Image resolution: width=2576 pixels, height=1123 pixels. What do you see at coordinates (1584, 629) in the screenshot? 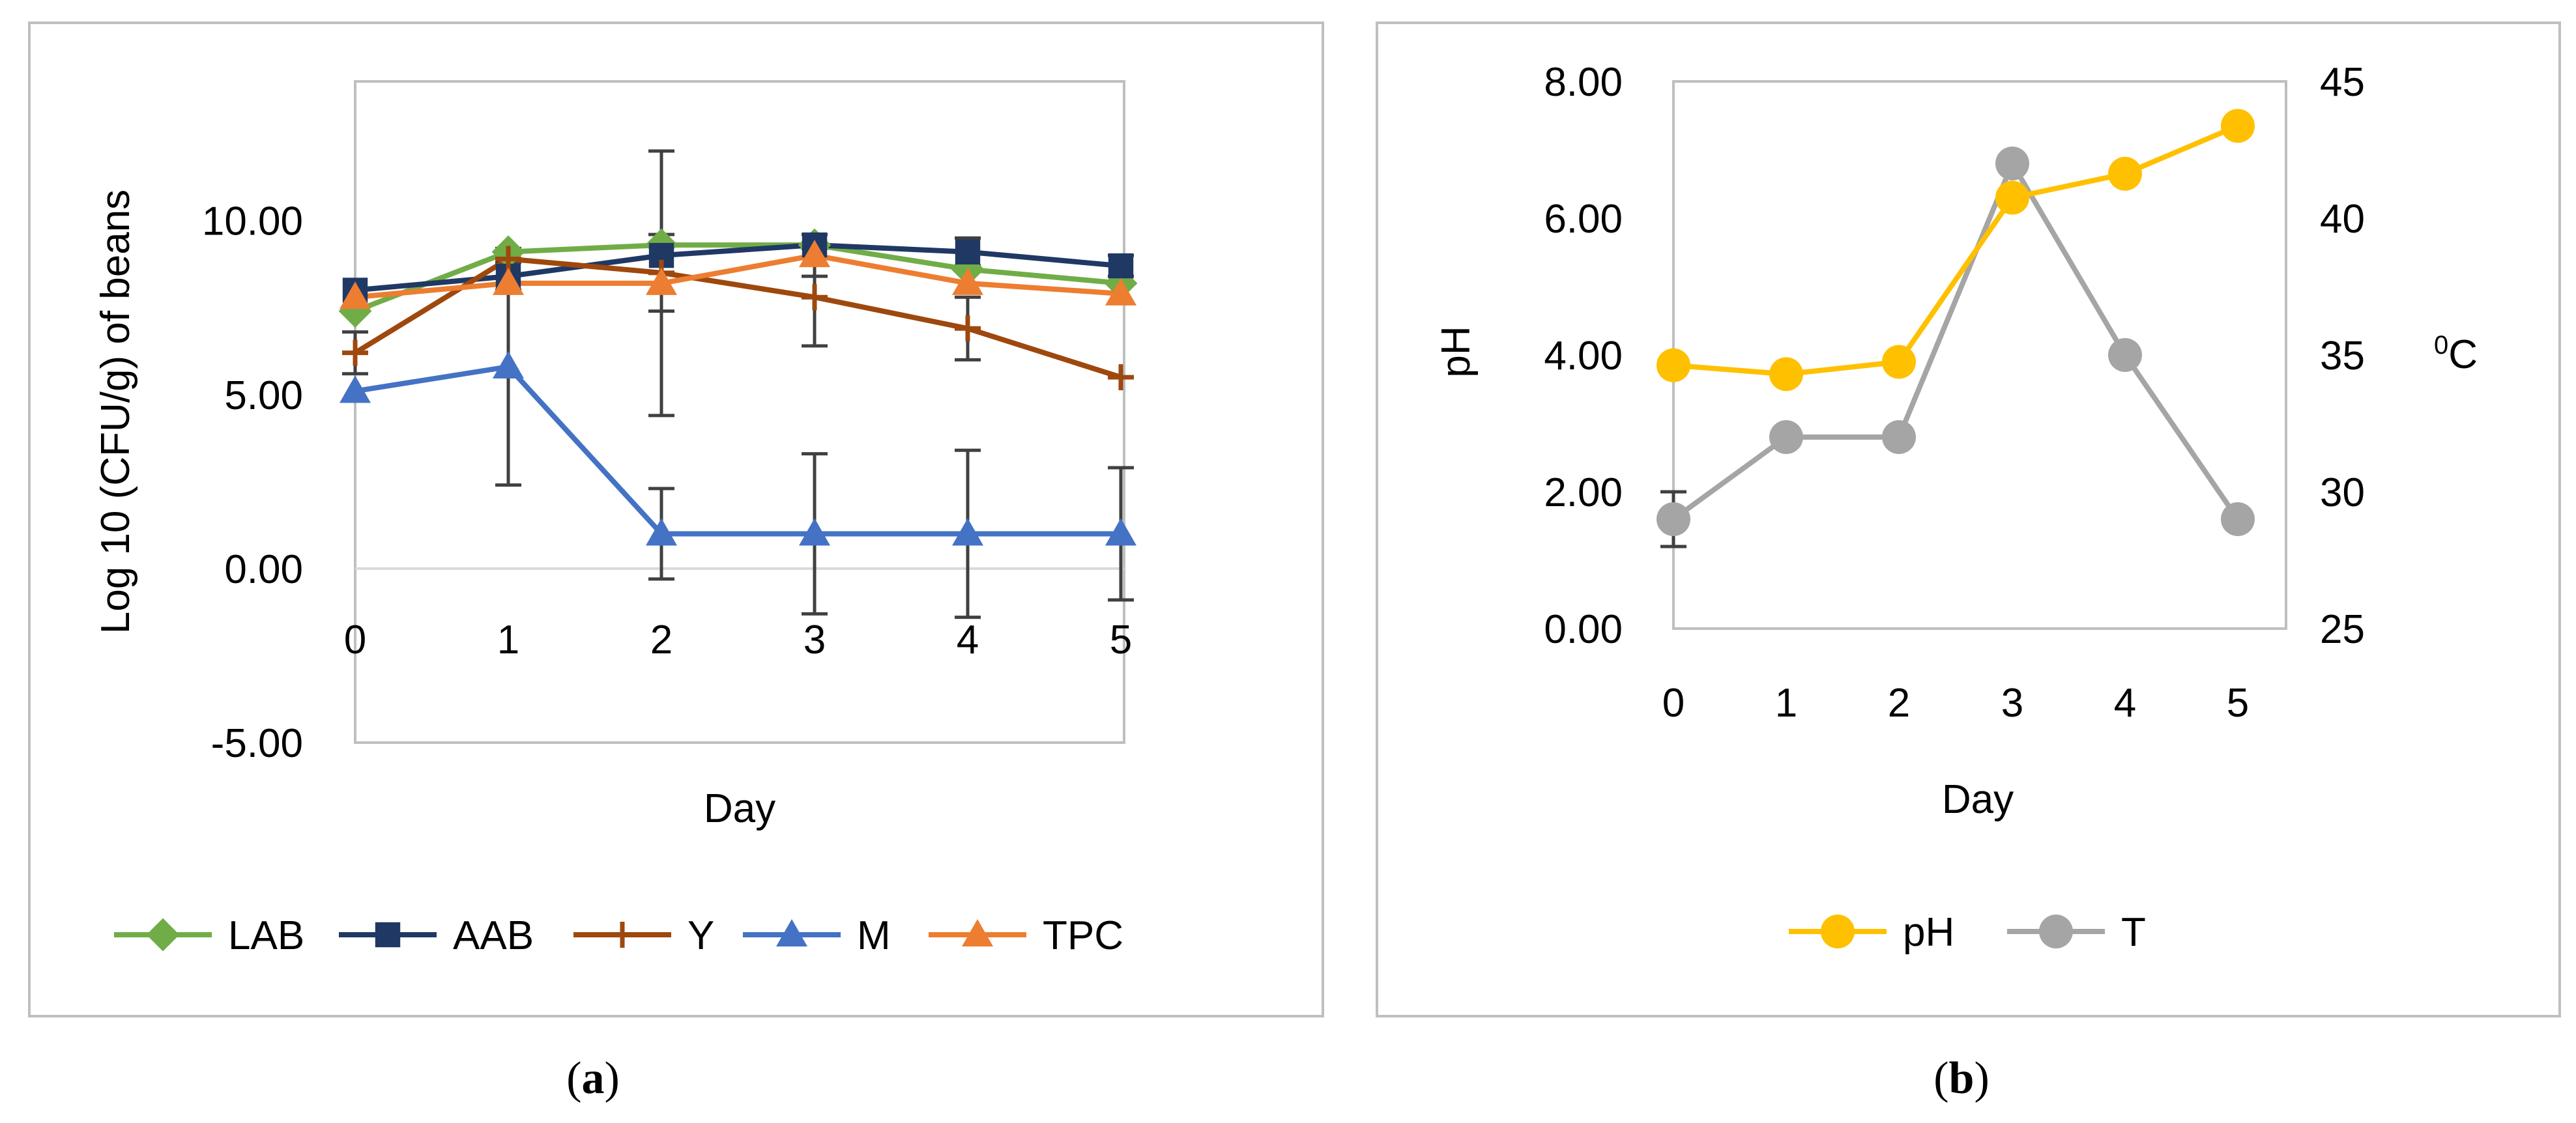
I see `y-tick-label-b: 0.00` at bounding box center [1584, 629].